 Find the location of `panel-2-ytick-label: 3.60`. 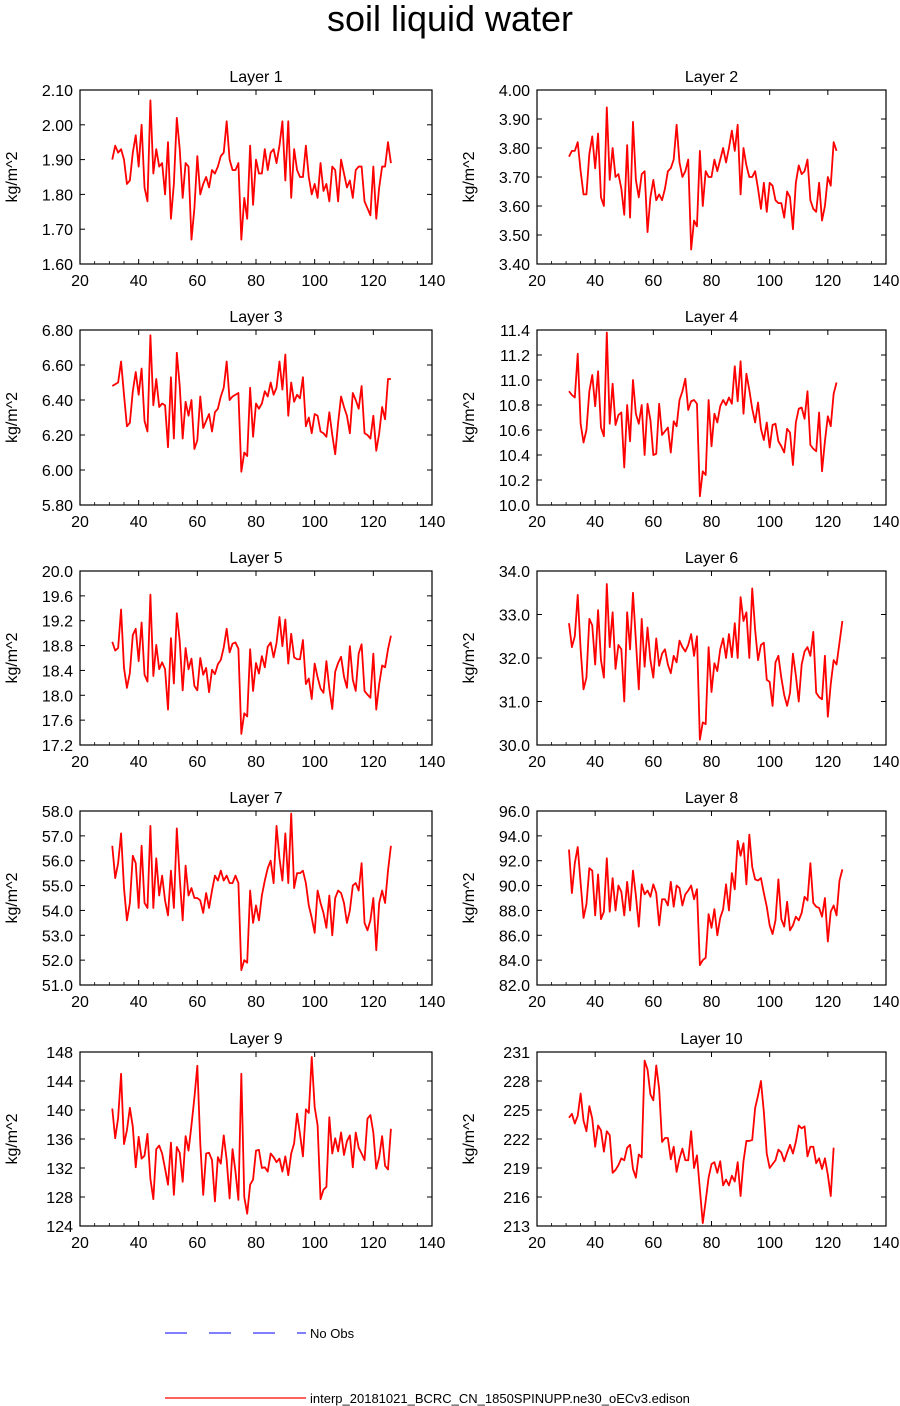

panel-2-ytick-label: 3.60 is located at coordinates (514, 207).